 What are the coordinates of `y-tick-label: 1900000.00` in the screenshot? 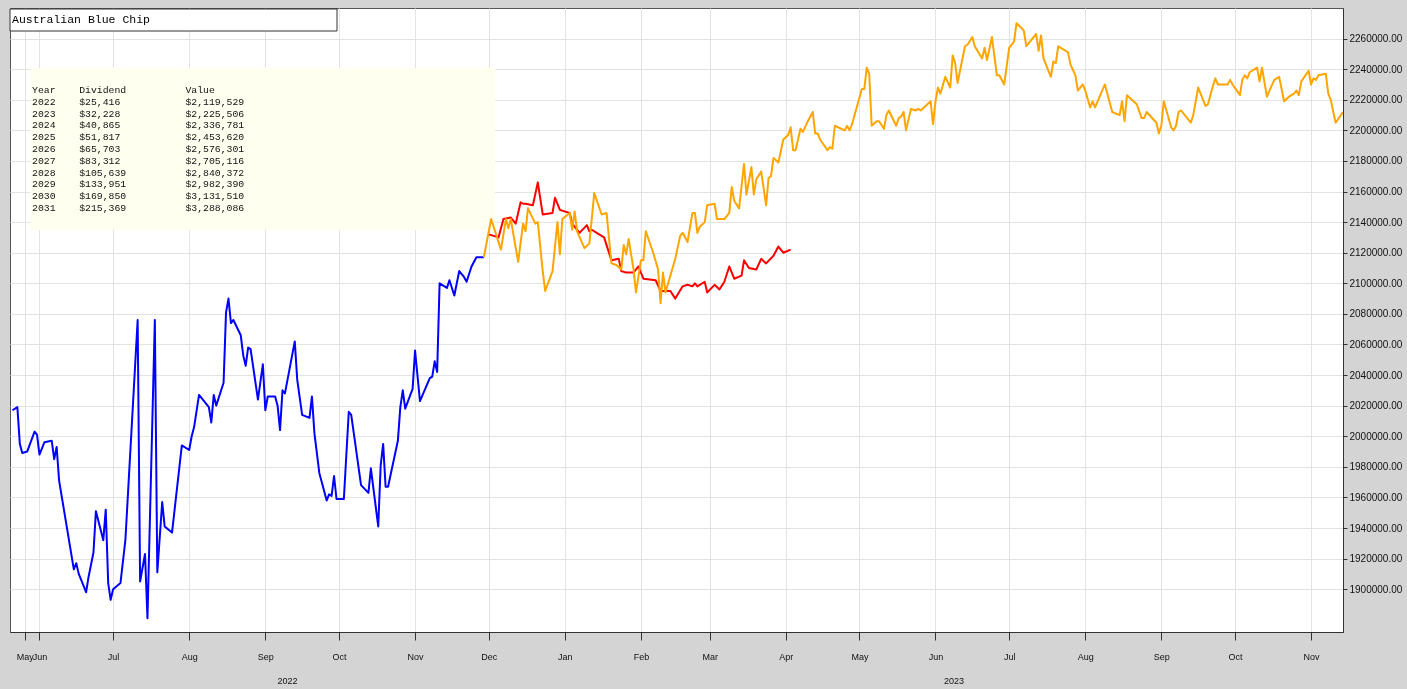 It's located at (1376, 589).